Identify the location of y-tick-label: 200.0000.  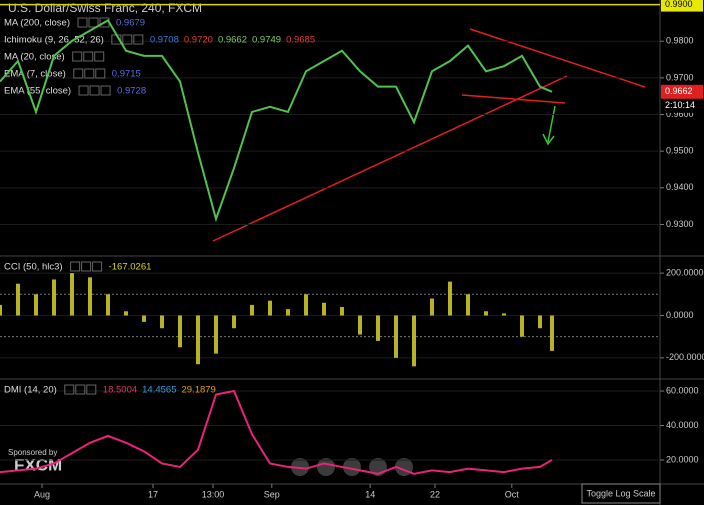
(685, 272).